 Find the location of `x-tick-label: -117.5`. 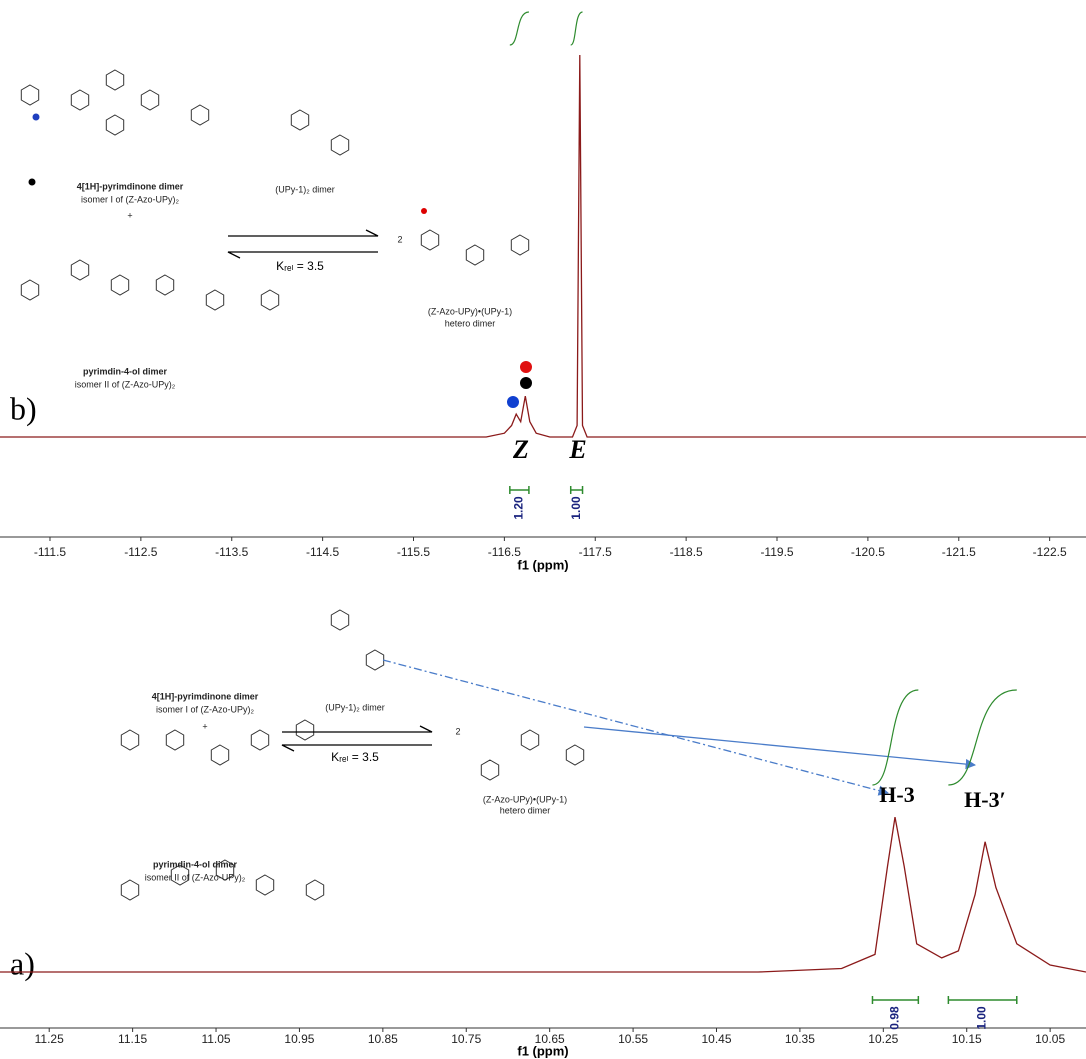

x-tick-label: -117.5 is located at coordinates (595, 552).